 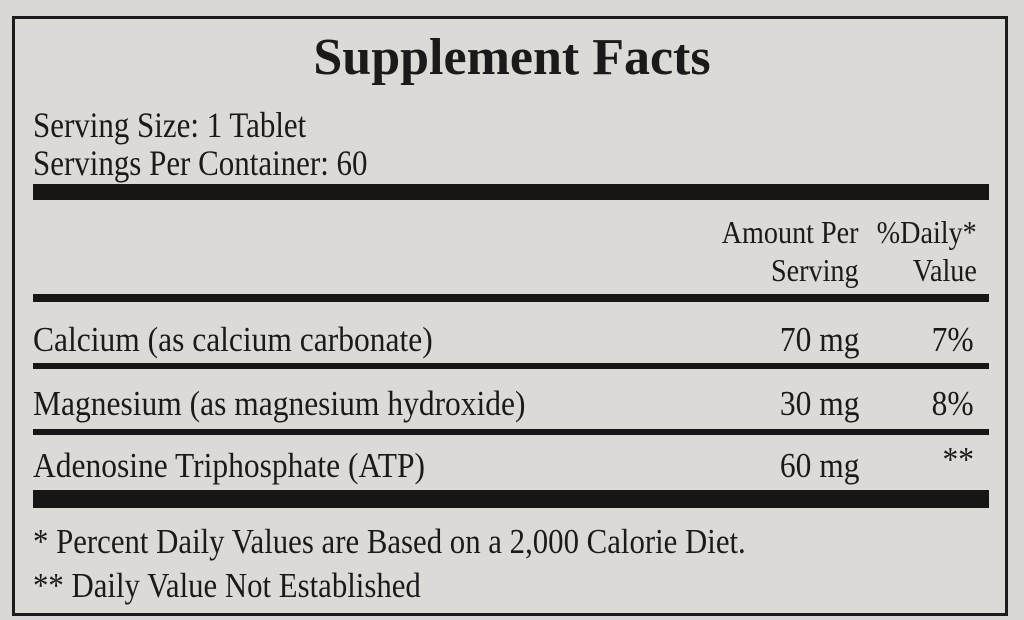 What do you see at coordinates (279, 403) in the screenshot?
I see `nutrient-name: Magnesium (as magnesium hydroxide)` at bounding box center [279, 403].